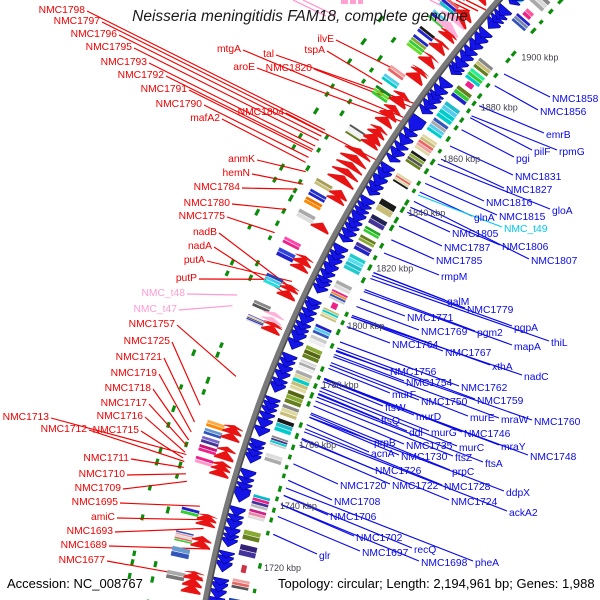 This screenshot has height=600, width=600. Describe the element at coordinates (325, 39) in the screenshot. I see `svg-text: ilvE` at that location.